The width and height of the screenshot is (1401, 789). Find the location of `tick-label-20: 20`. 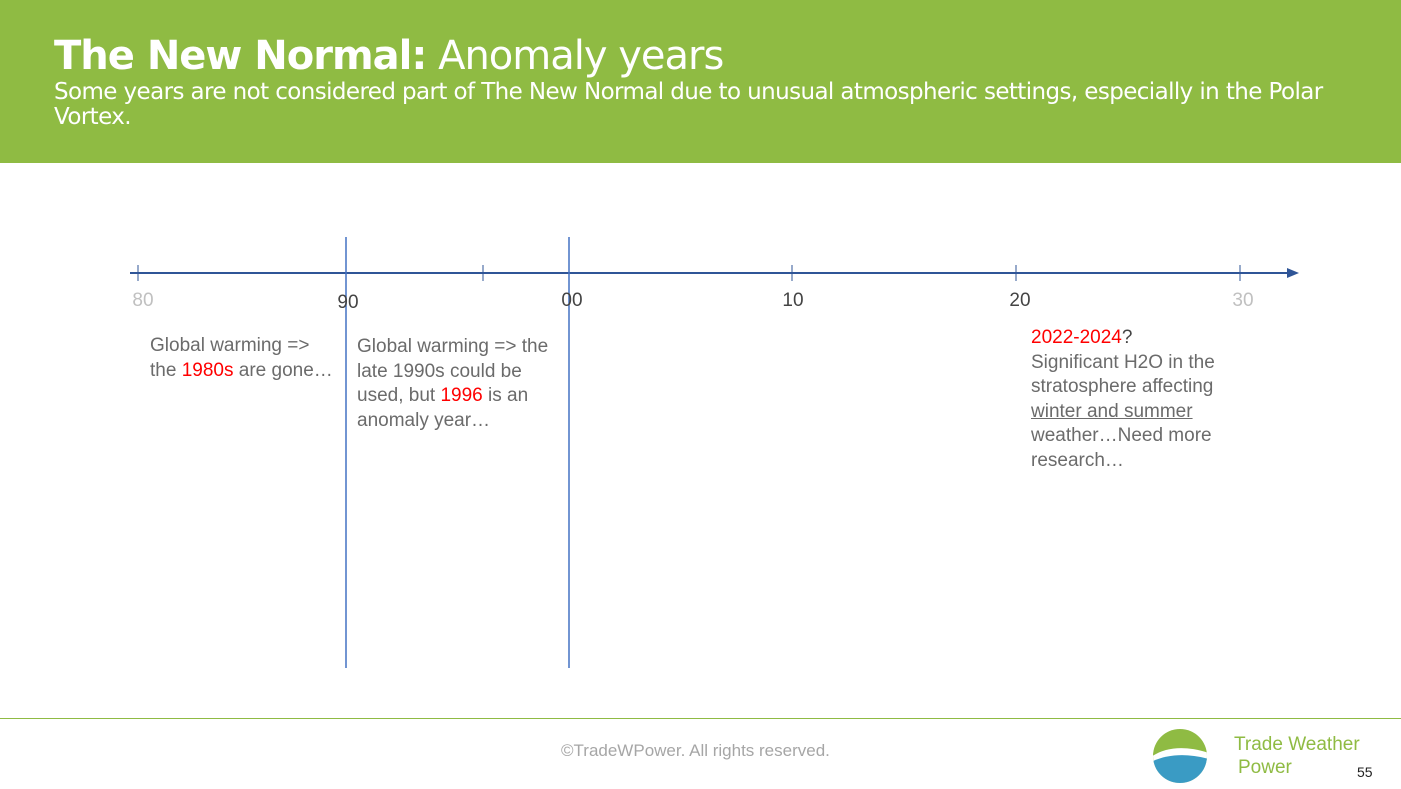

tick-label-20: 20 is located at coordinates (1020, 300).